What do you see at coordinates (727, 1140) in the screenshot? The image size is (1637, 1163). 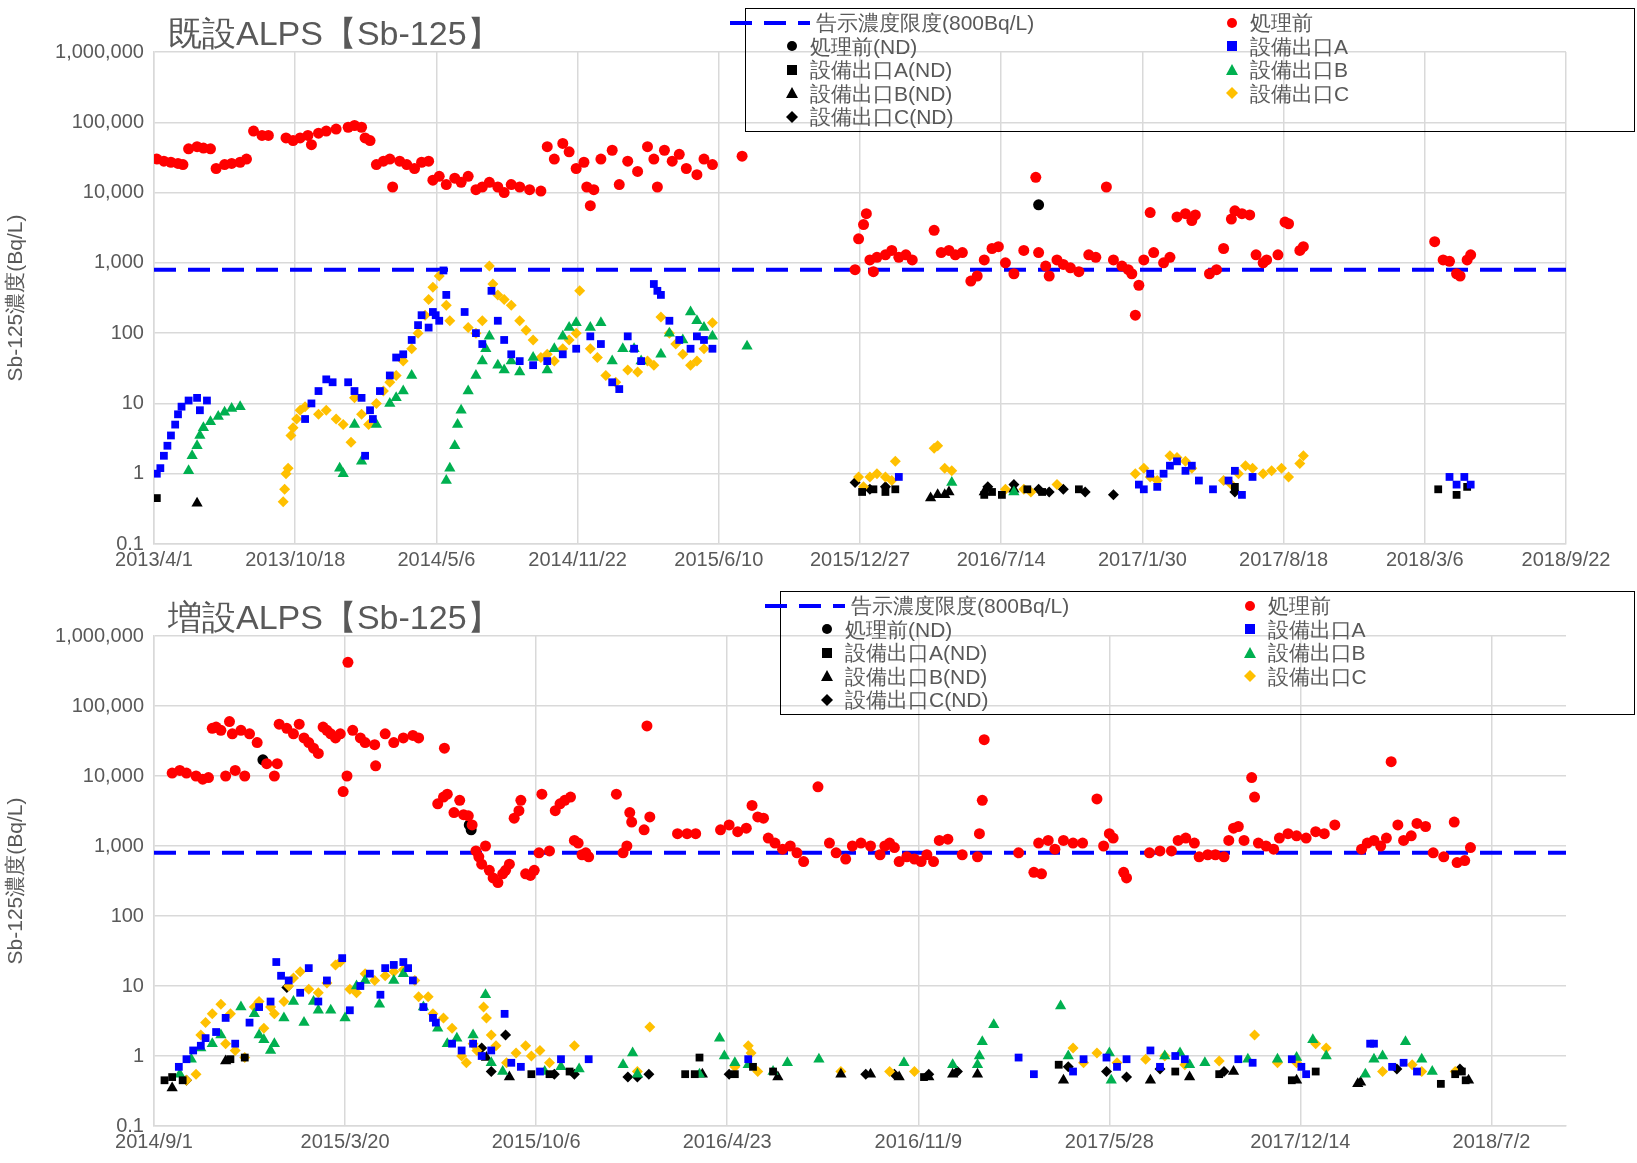 I see `x-tick-label: 2016/4/23` at bounding box center [727, 1140].